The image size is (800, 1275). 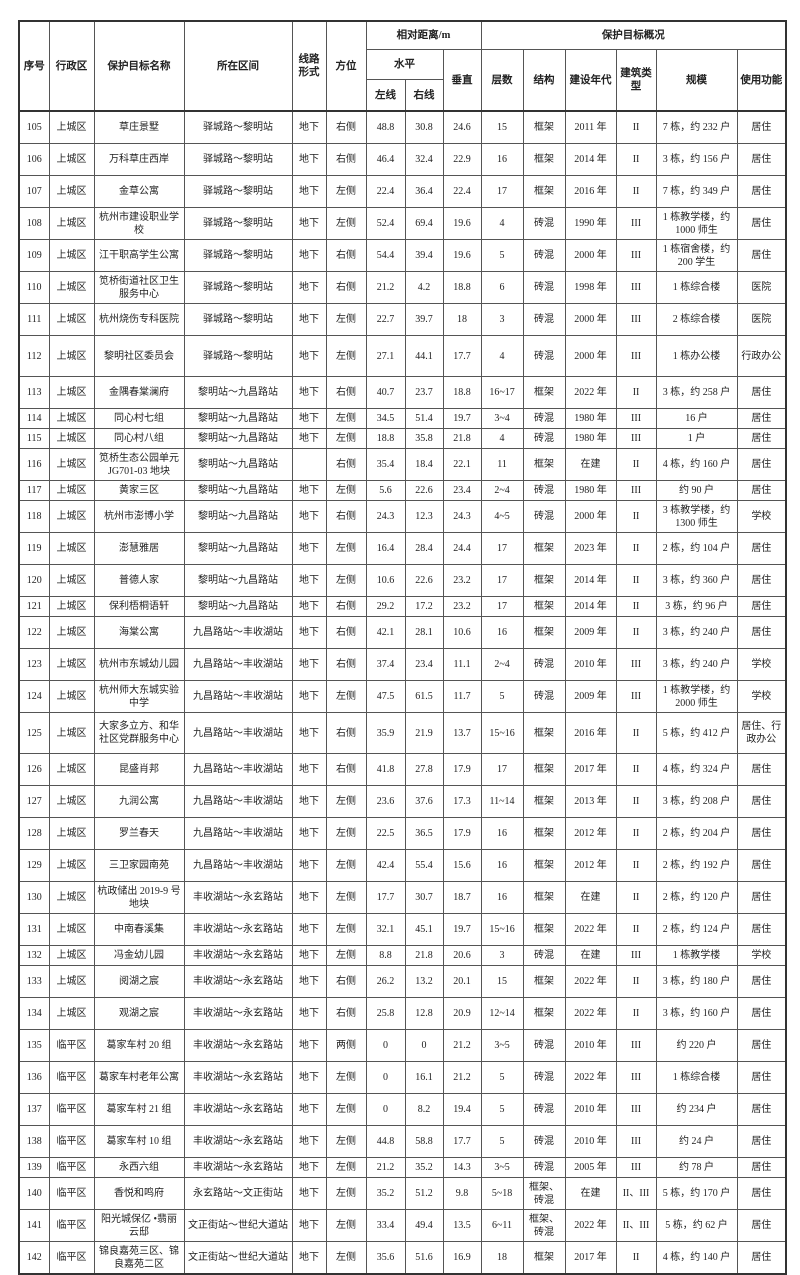 I want to click on cell-vertical: 22.9, so click(x=462, y=159).